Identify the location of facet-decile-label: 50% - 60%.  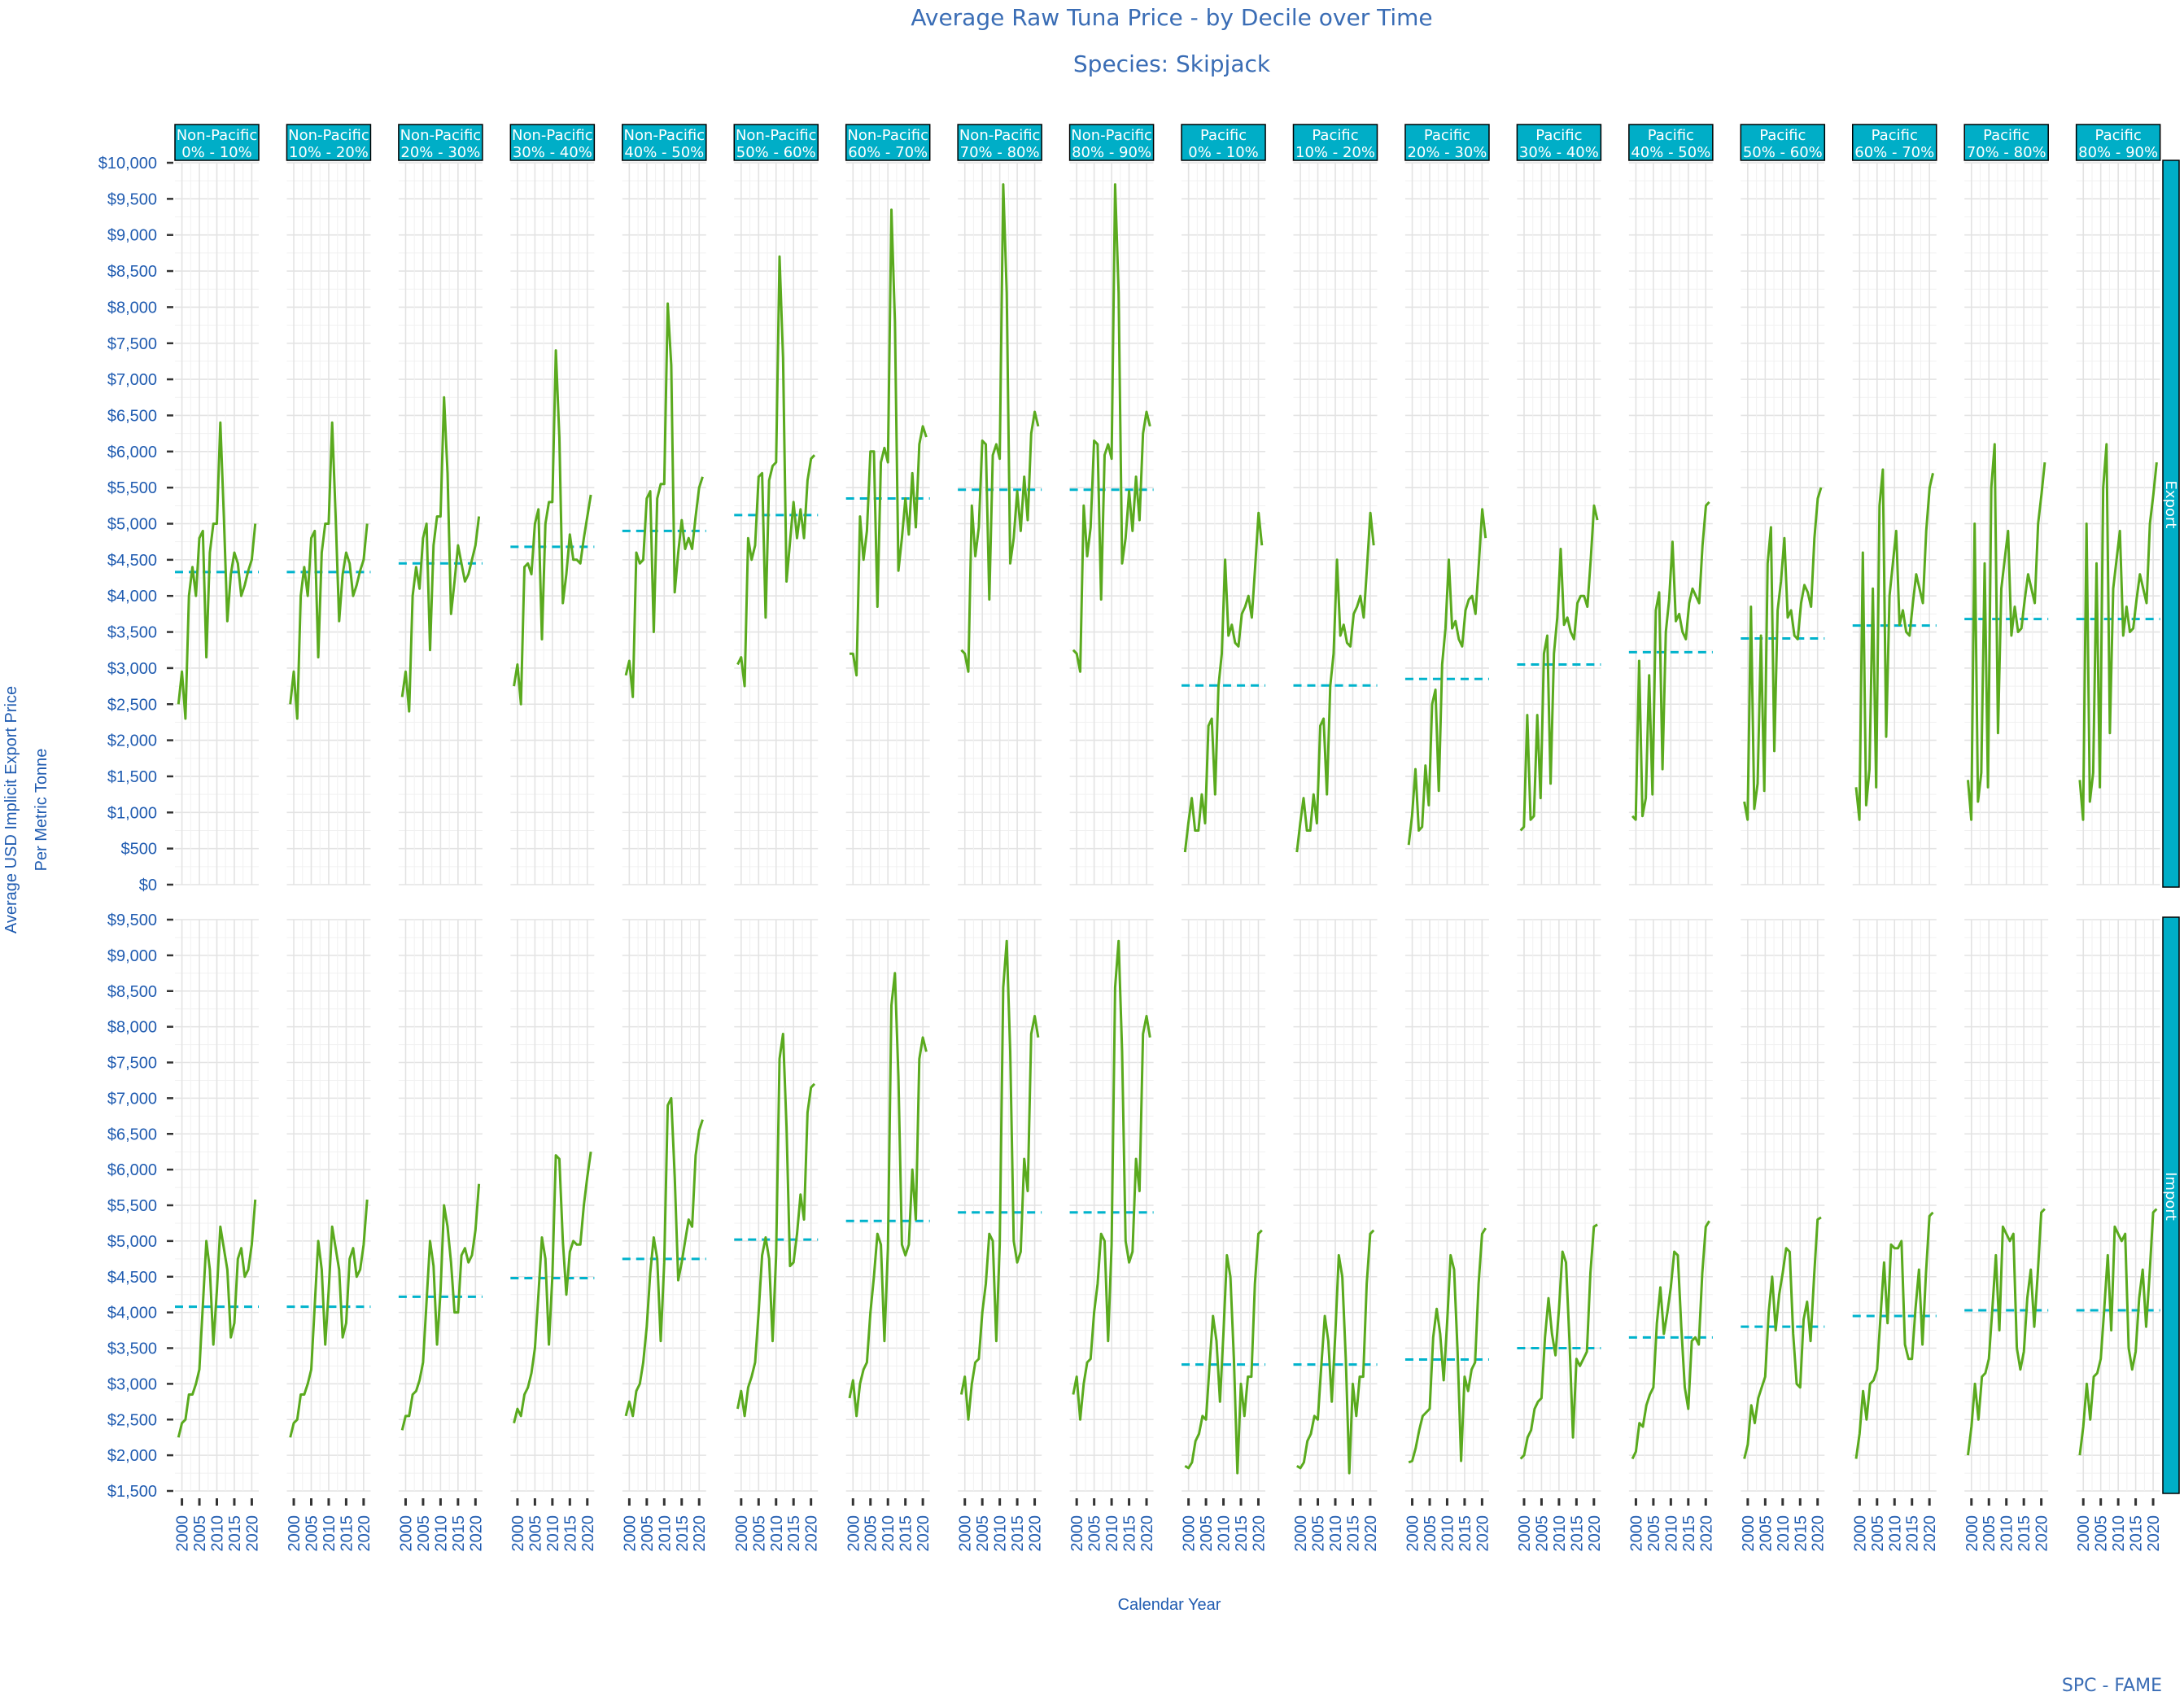
(776, 152).